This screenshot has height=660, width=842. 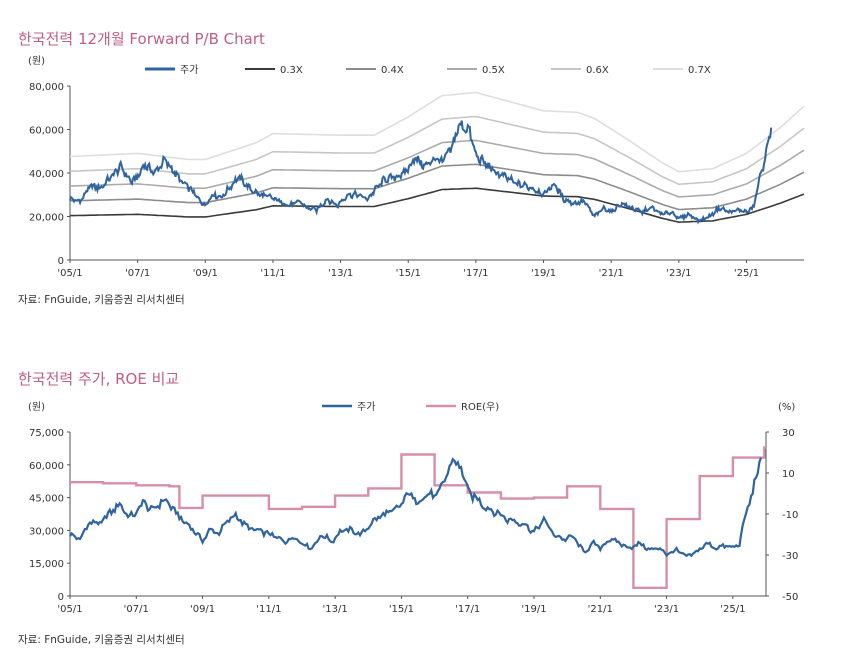 What do you see at coordinates (533, 609) in the screenshot?
I see `chart2-x-tick-label: '19/1` at bounding box center [533, 609].